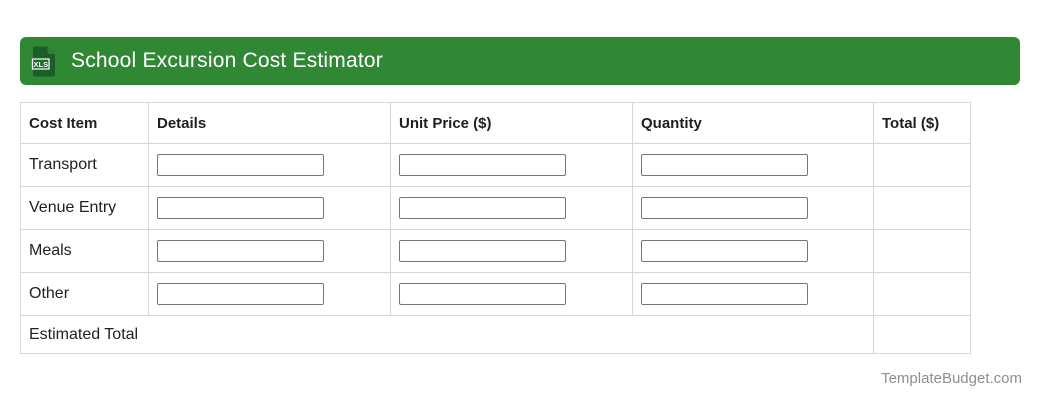  I want to click on table-row-other: Other, so click(495, 294).